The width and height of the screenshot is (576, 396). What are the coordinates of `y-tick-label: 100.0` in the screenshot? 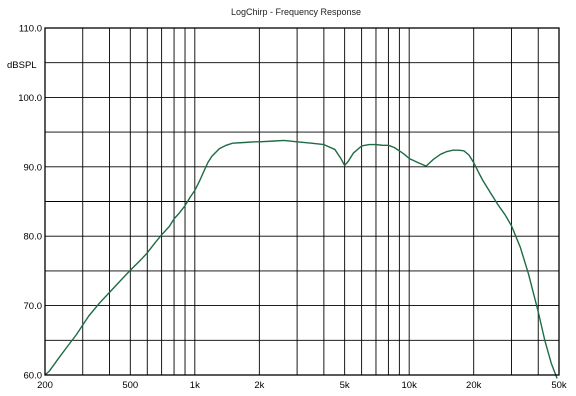 It's located at (30, 98).